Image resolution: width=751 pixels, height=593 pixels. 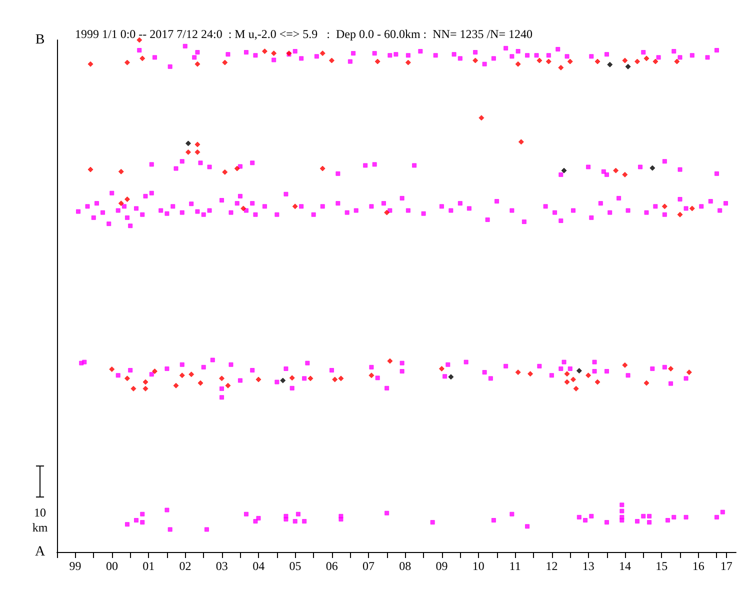 I want to click on x-tick-label: 13, so click(x=588, y=566).